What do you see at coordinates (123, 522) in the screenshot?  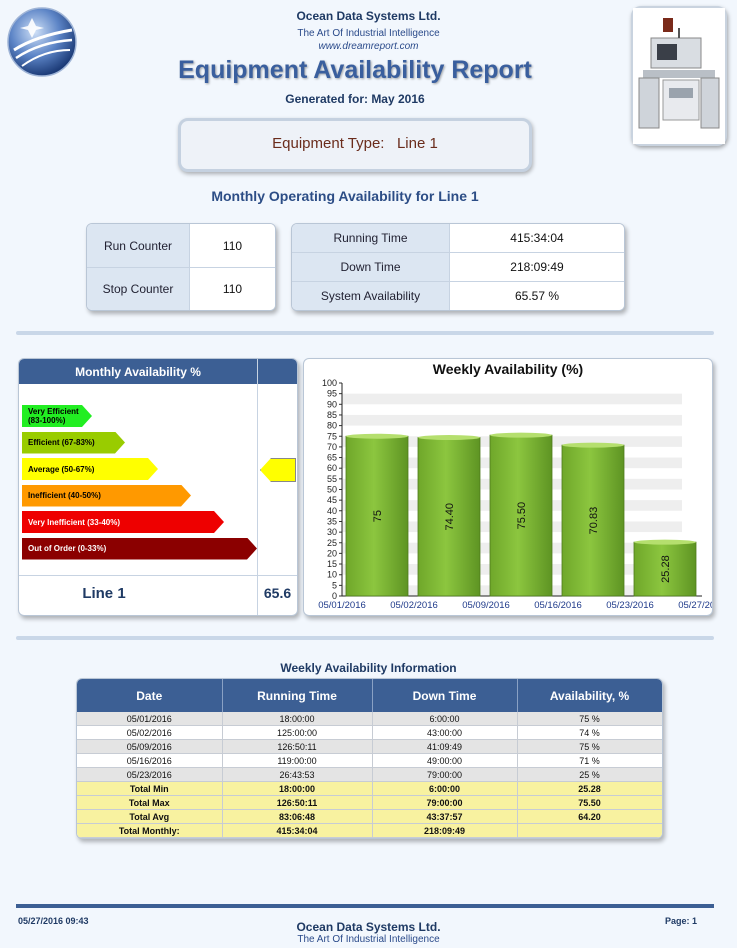 I see `efficiency-level: Very Inefficient (33-40%)` at bounding box center [123, 522].